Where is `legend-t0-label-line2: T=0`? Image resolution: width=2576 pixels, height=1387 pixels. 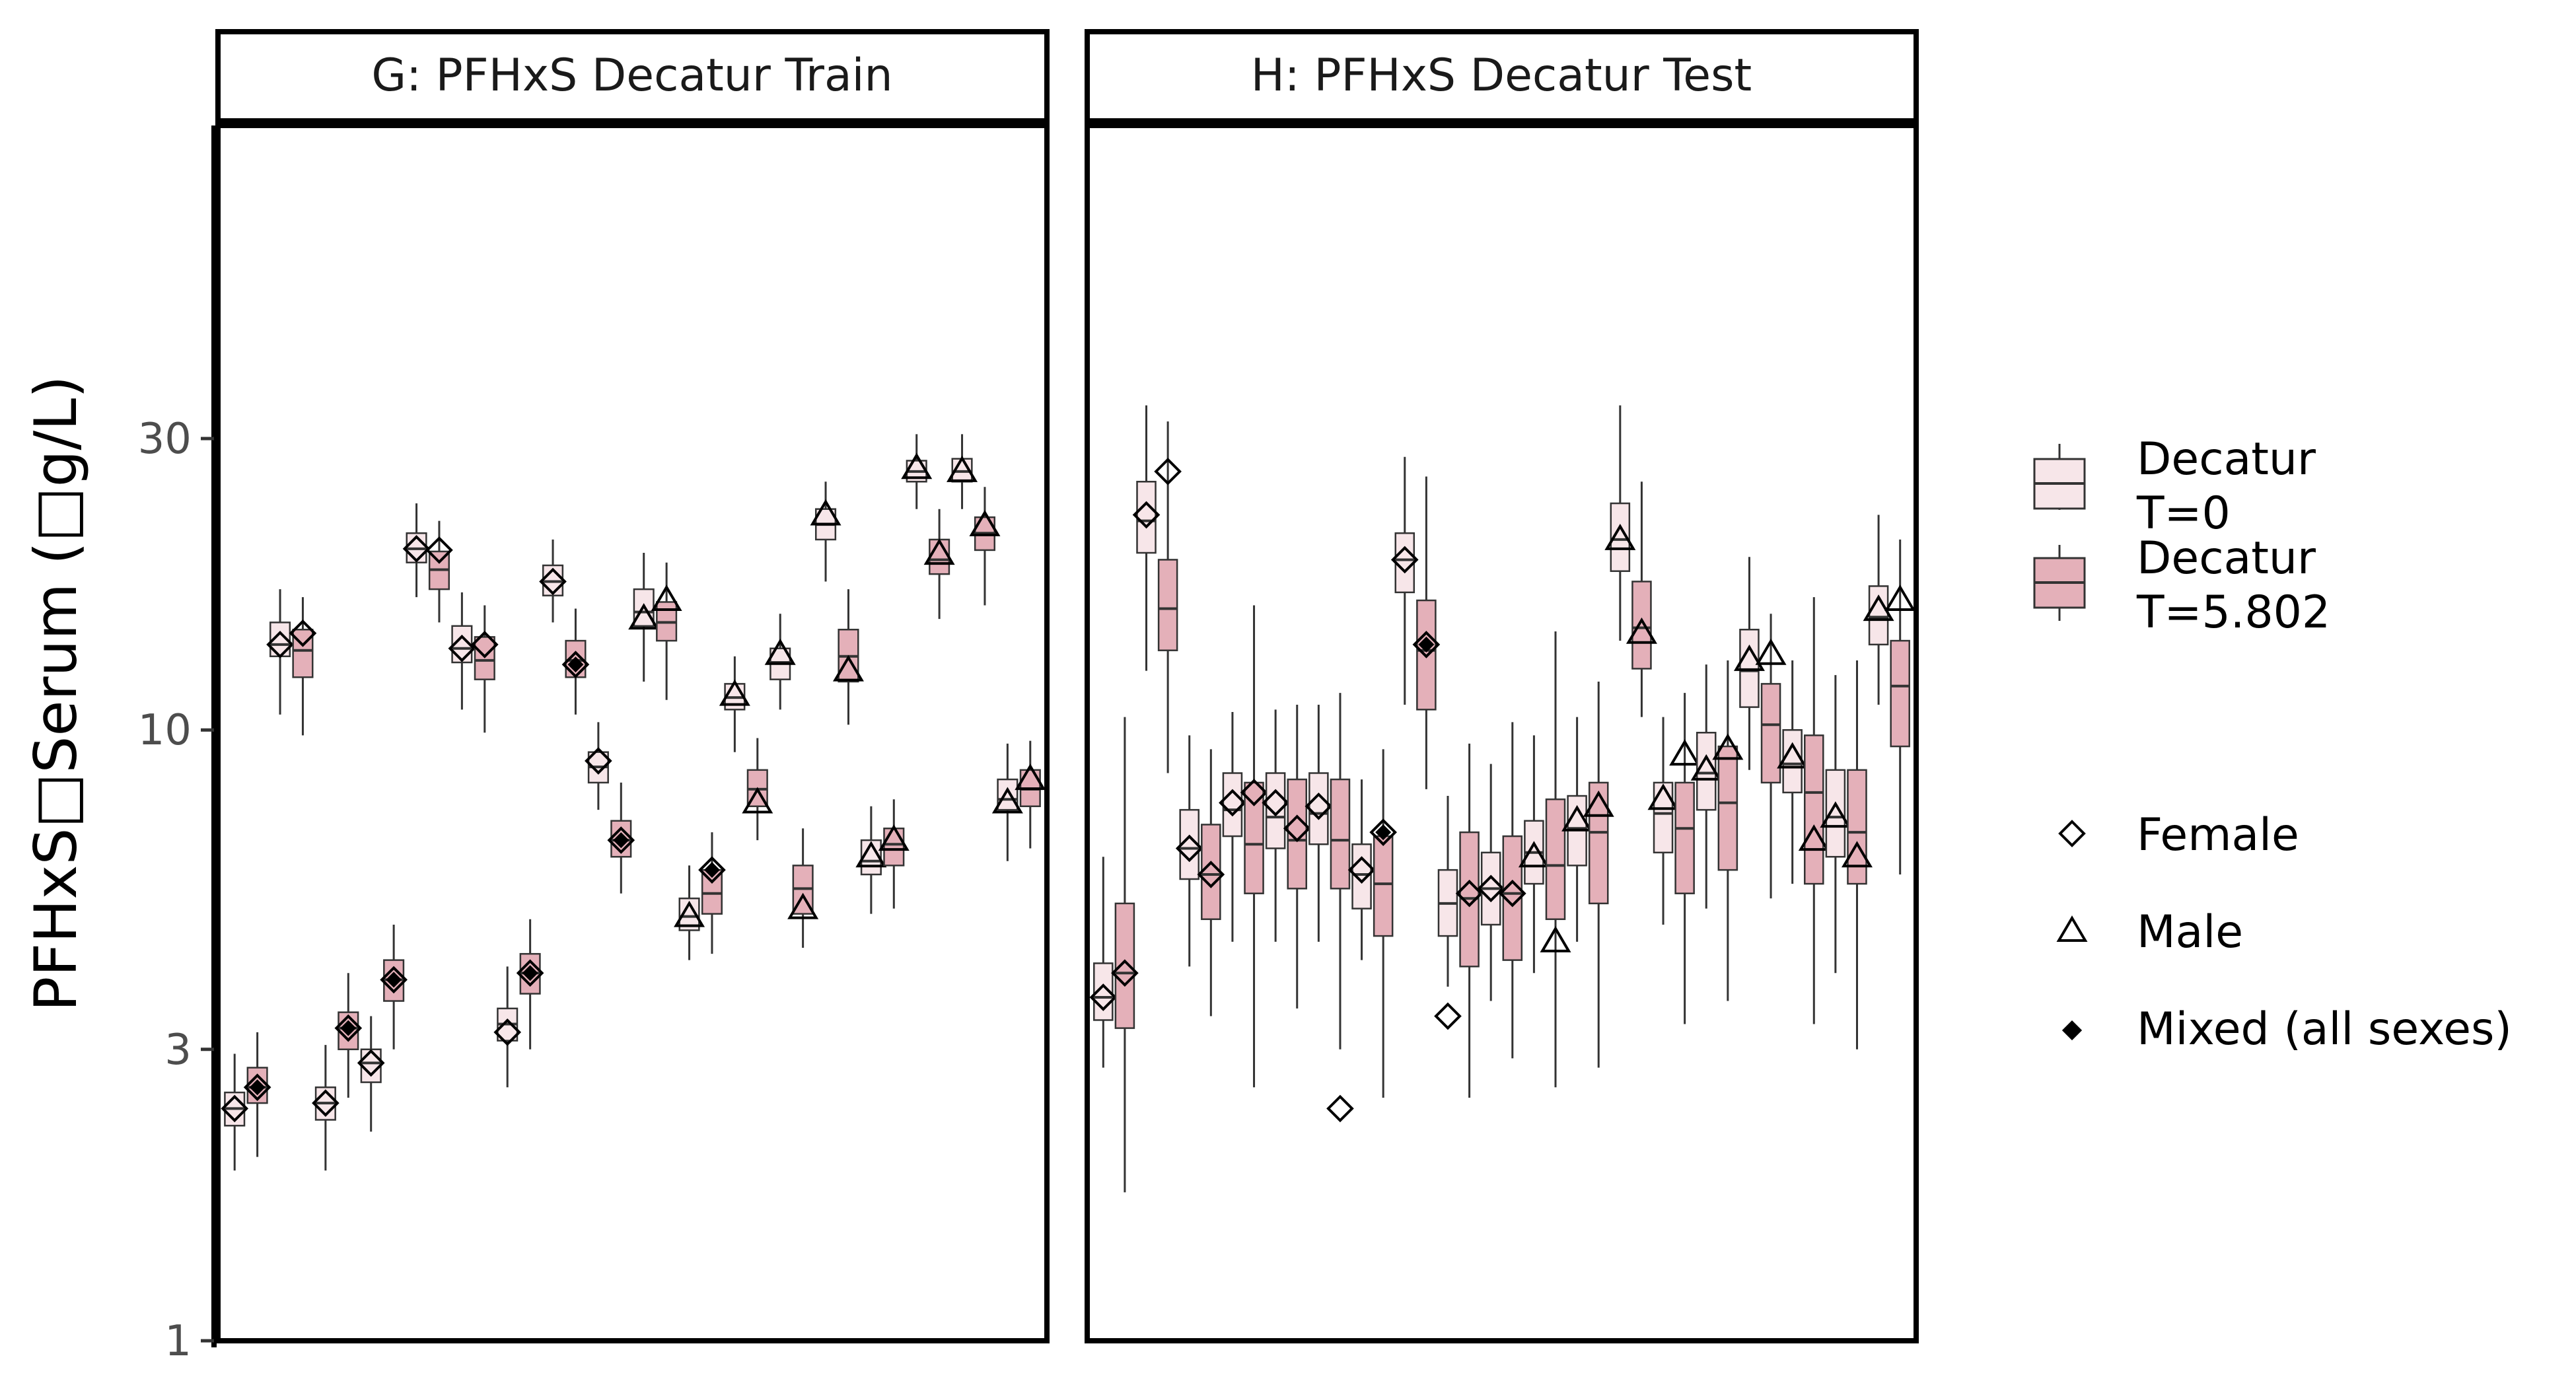 legend-t0-label-line2: T=0 is located at coordinates (2184, 513).